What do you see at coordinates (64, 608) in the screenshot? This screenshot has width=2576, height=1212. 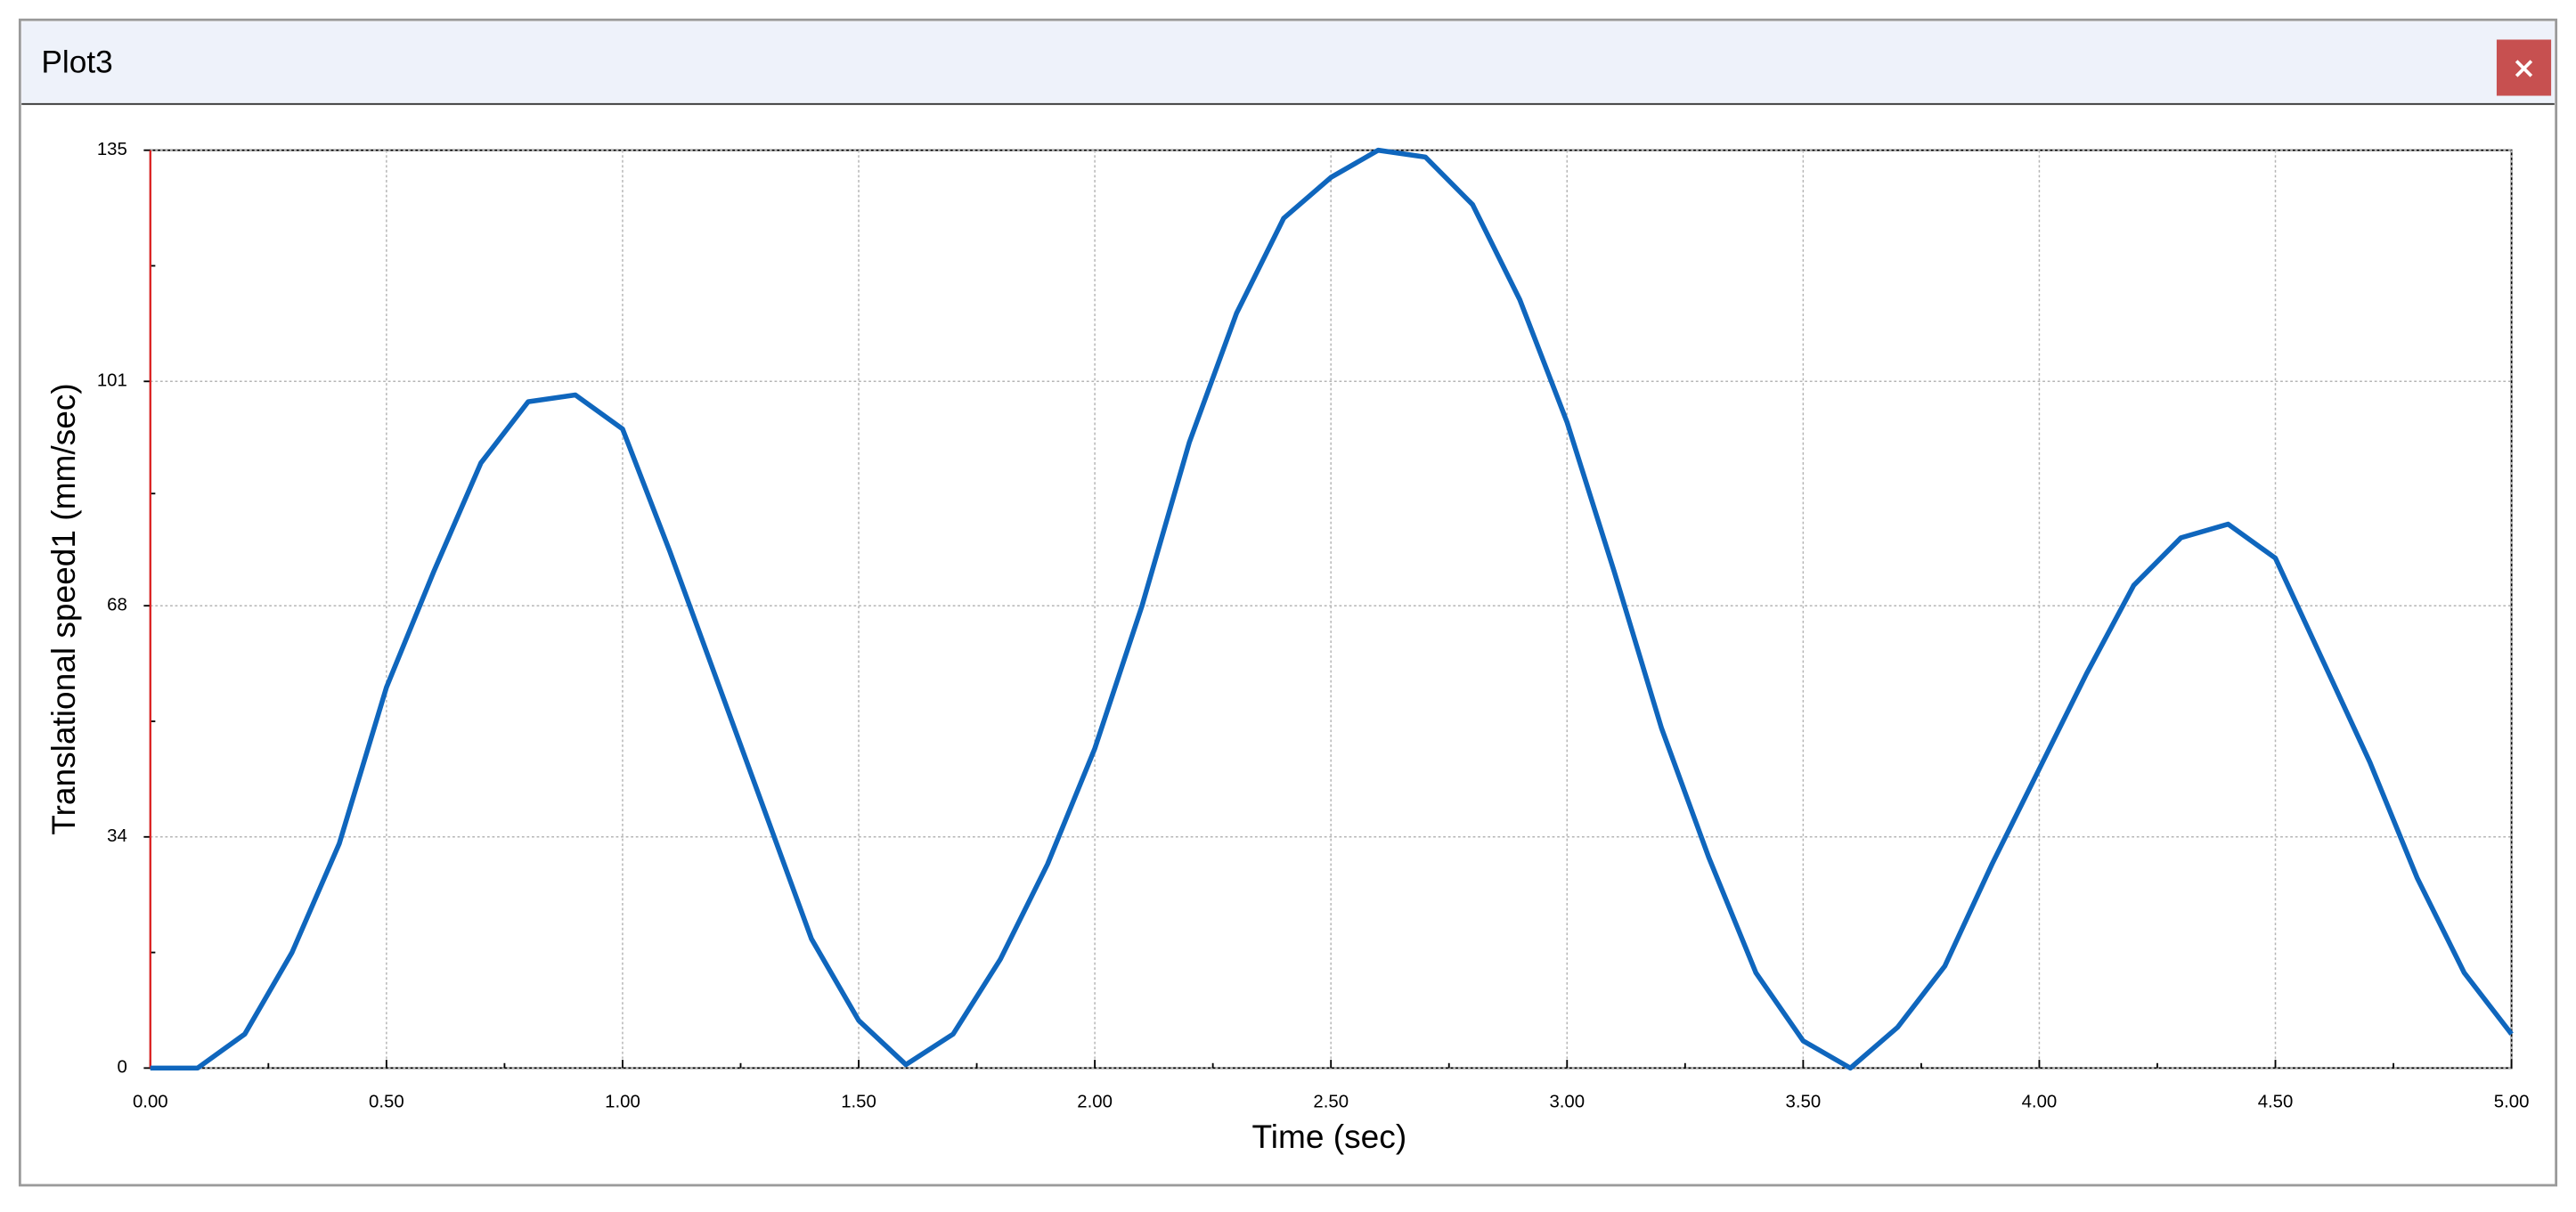 I see `y-axis-label: Translational speed1 (mm/sec)` at bounding box center [64, 608].